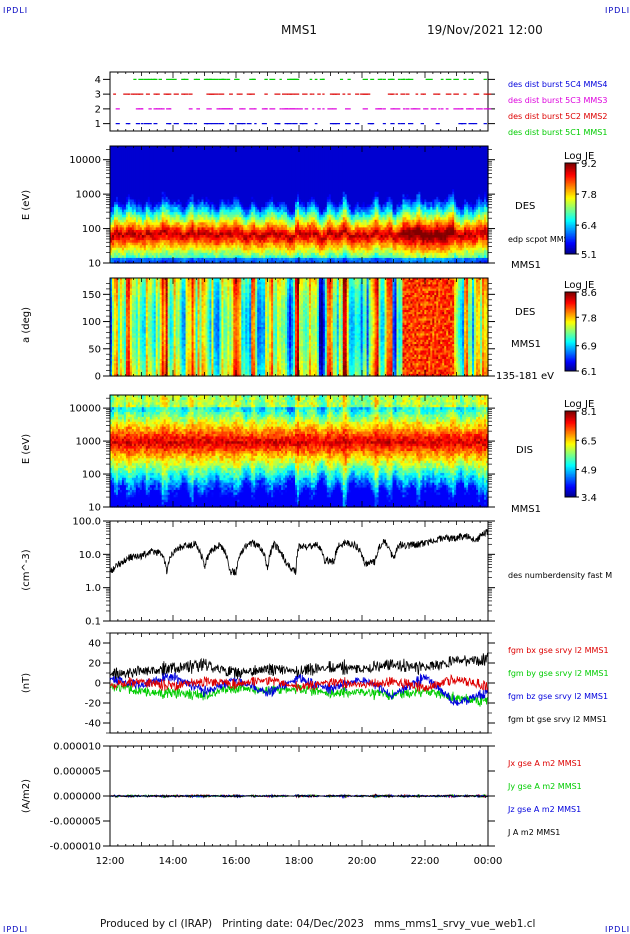 The height and width of the screenshot is (934, 630). I want to click on des-energy-colorbar-tick-label: 6.4, so click(589, 226).